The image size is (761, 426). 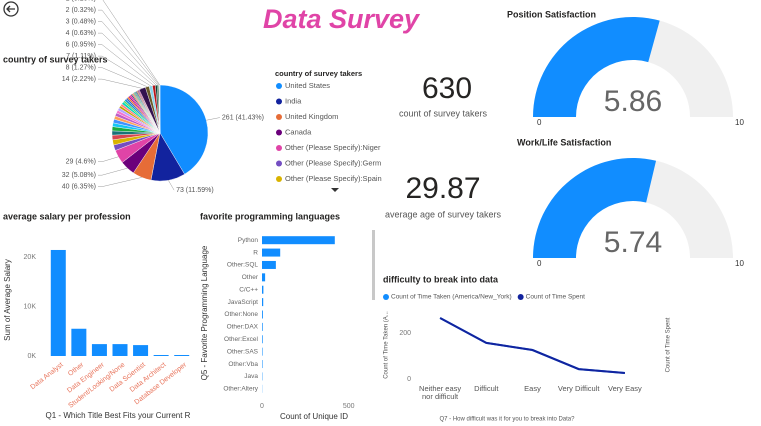 What do you see at coordinates (31, 356) in the screenshot?
I see `y-tick-label: 0K` at bounding box center [31, 356].